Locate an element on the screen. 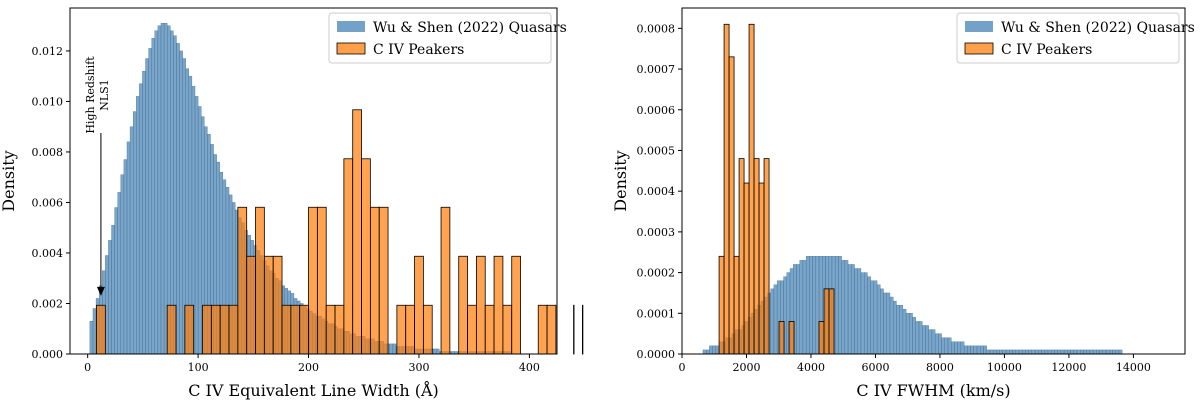 This screenshot has height=405, width=1200. right-x-axis-label: C IV FWHM (km/s) is located at coordinates (933, 390).